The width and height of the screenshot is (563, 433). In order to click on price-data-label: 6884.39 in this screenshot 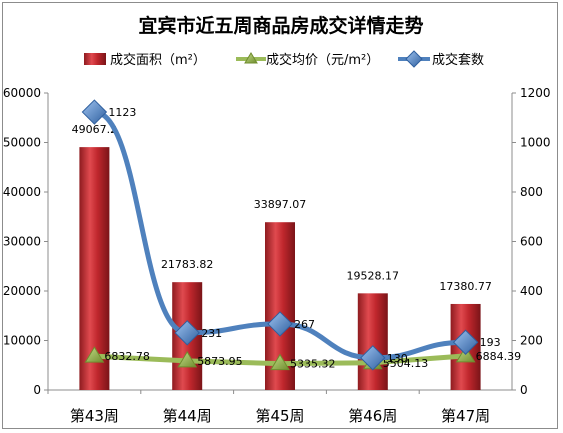, I will do `click(498, 356)`.